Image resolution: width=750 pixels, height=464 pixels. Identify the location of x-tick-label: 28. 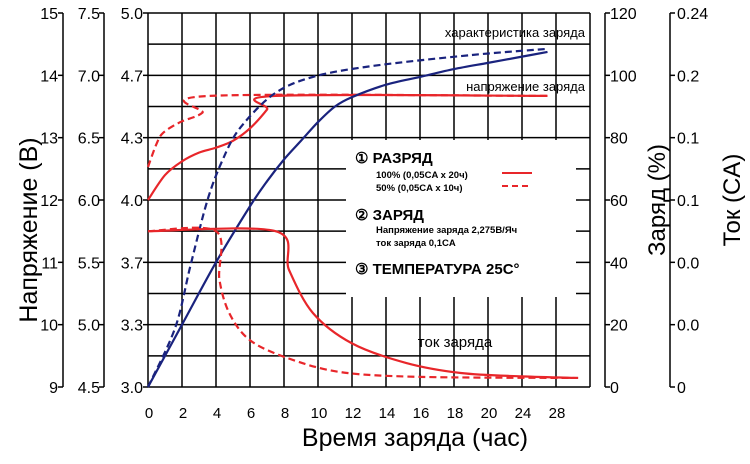
(557, 413).